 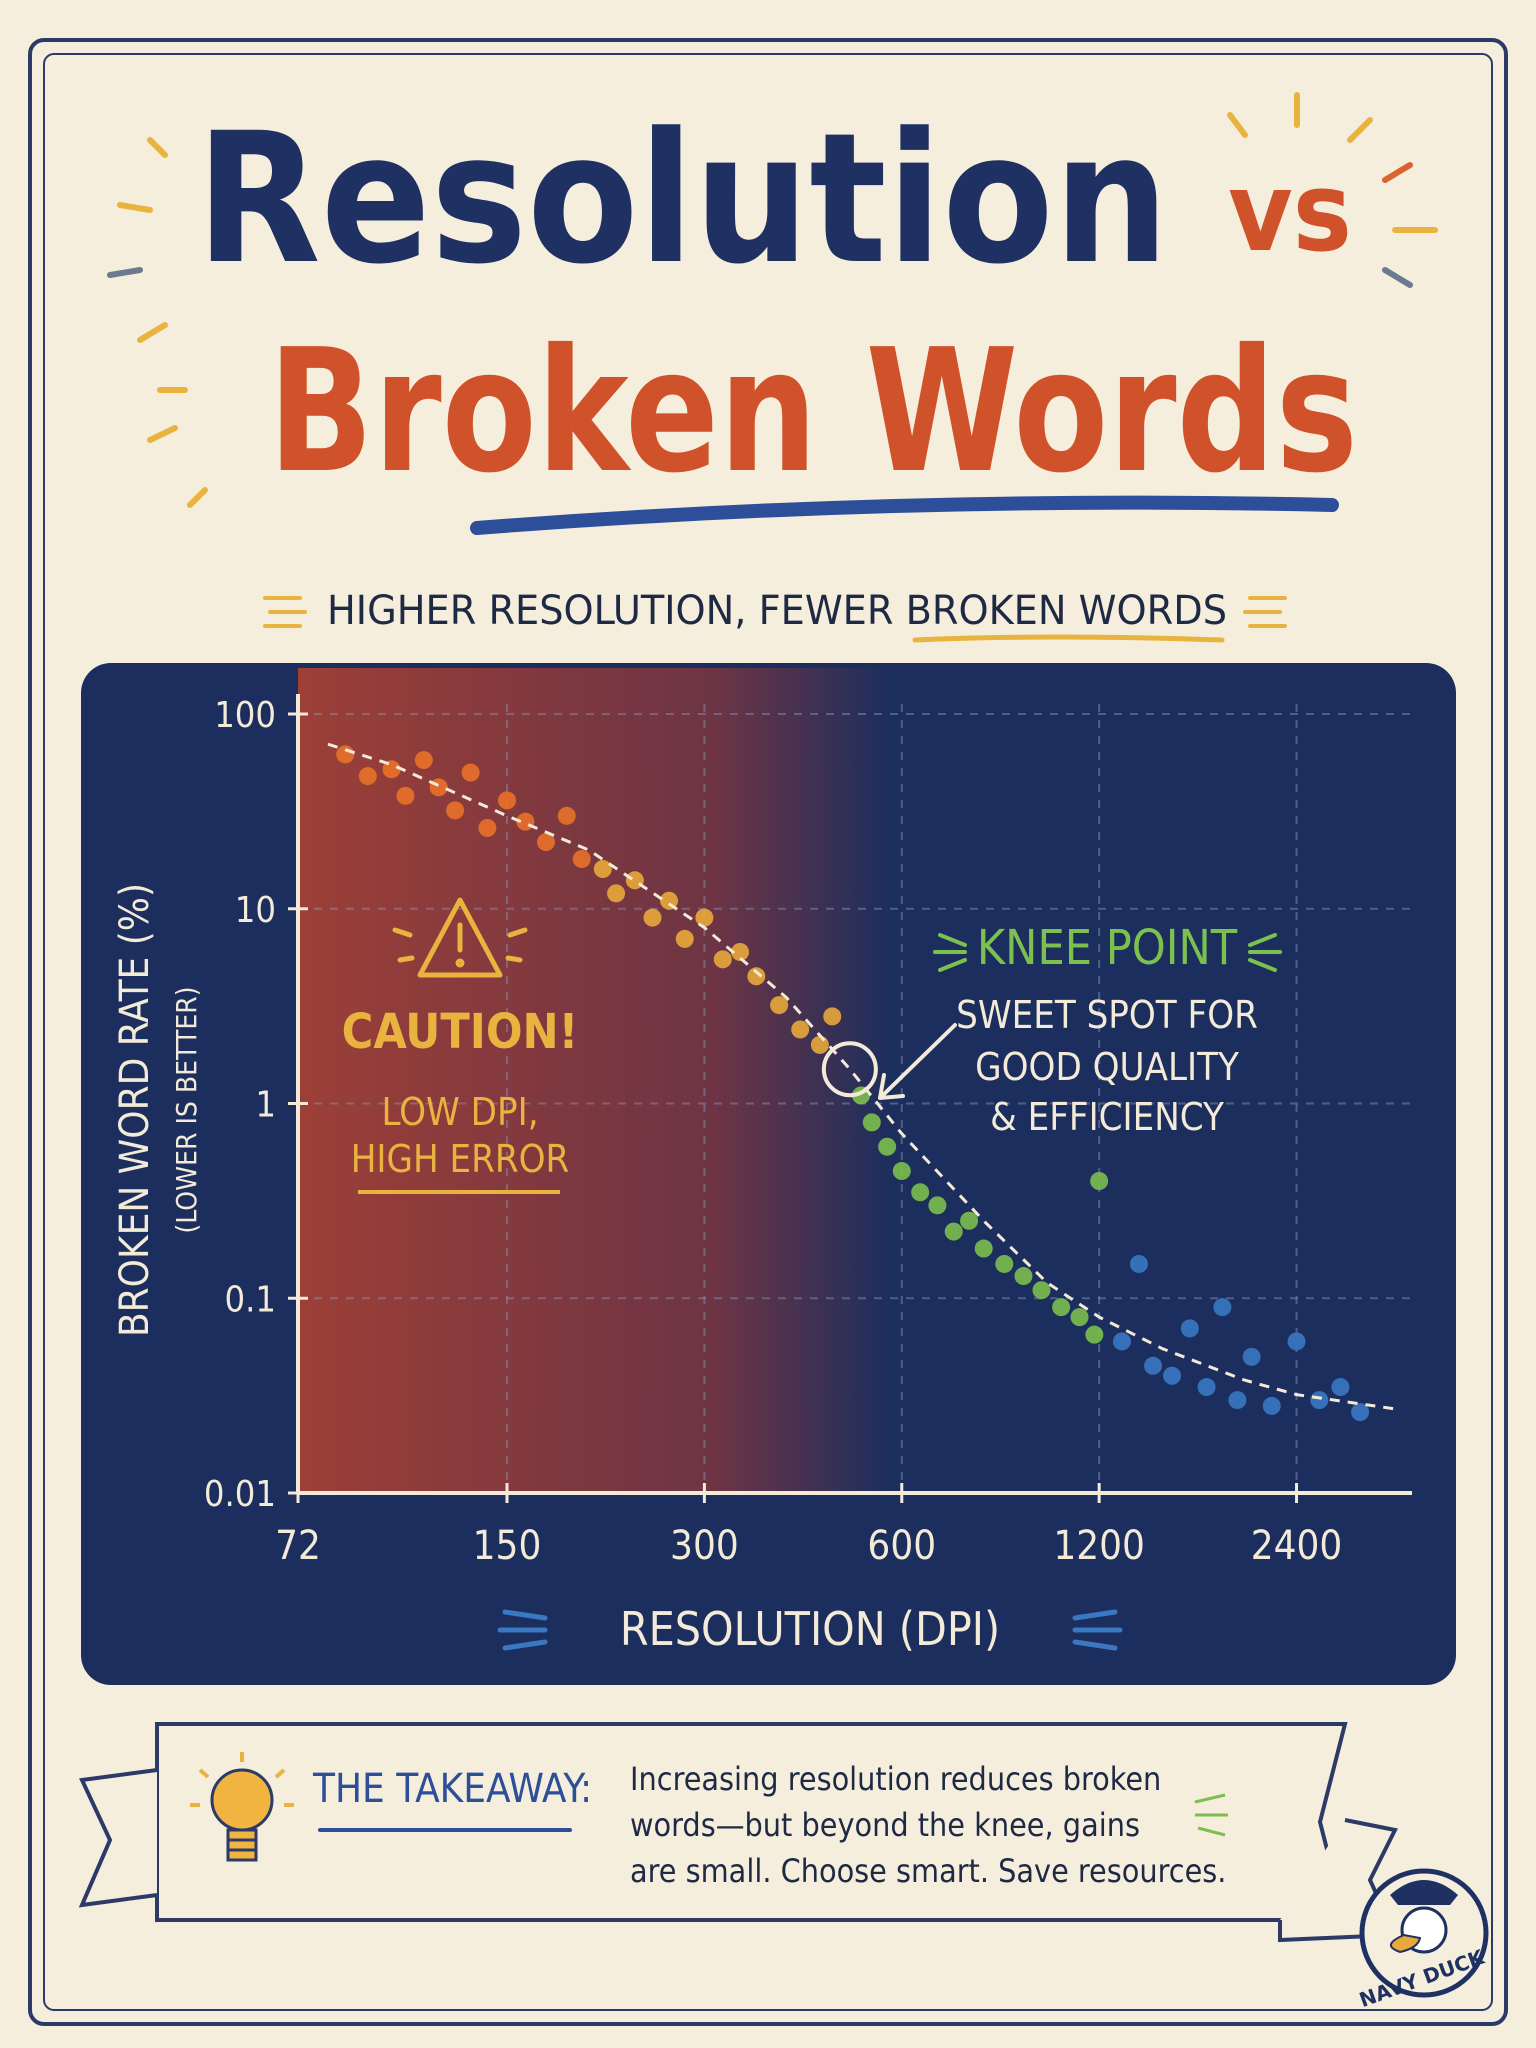 I want to click on x-label-decoration, so click(x=810, y=1630).